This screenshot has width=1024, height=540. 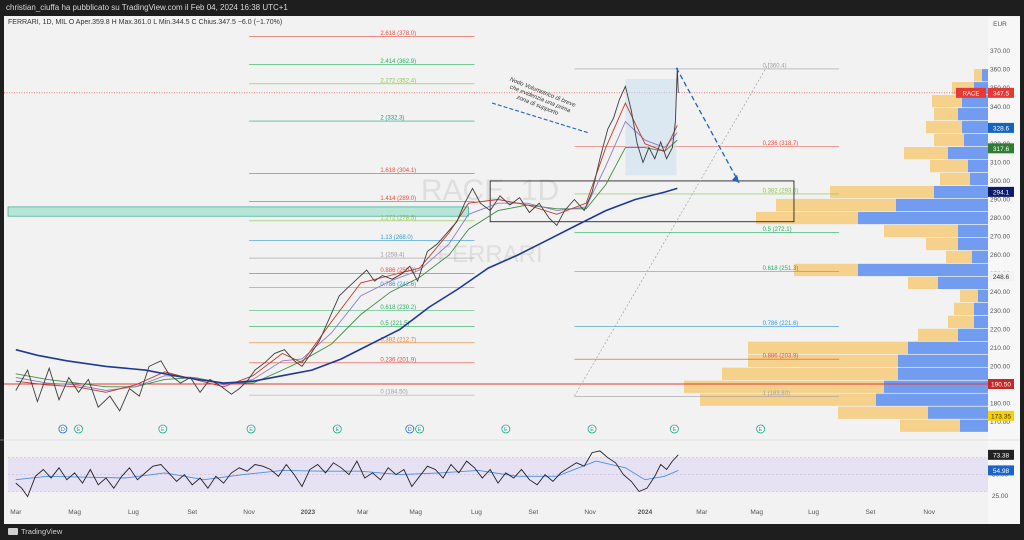 What do you see at coordinates (736, 178) in the screenshot?
I see `projection-arrow-head` at bounding box center [736, 178].